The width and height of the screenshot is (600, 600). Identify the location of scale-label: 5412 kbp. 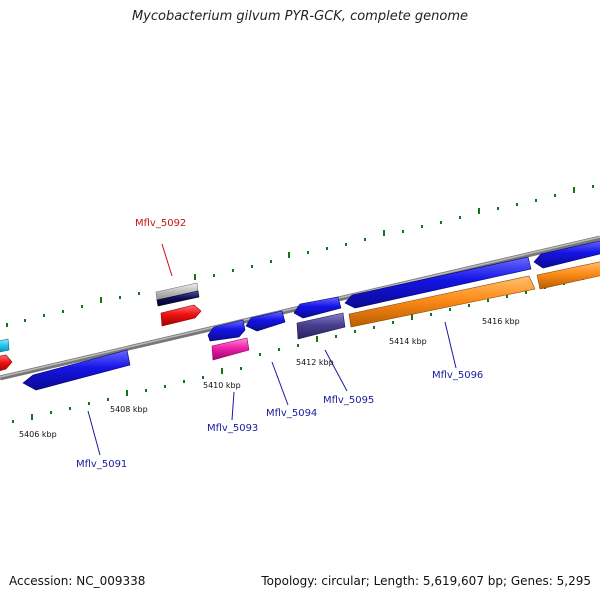
(315, 362).